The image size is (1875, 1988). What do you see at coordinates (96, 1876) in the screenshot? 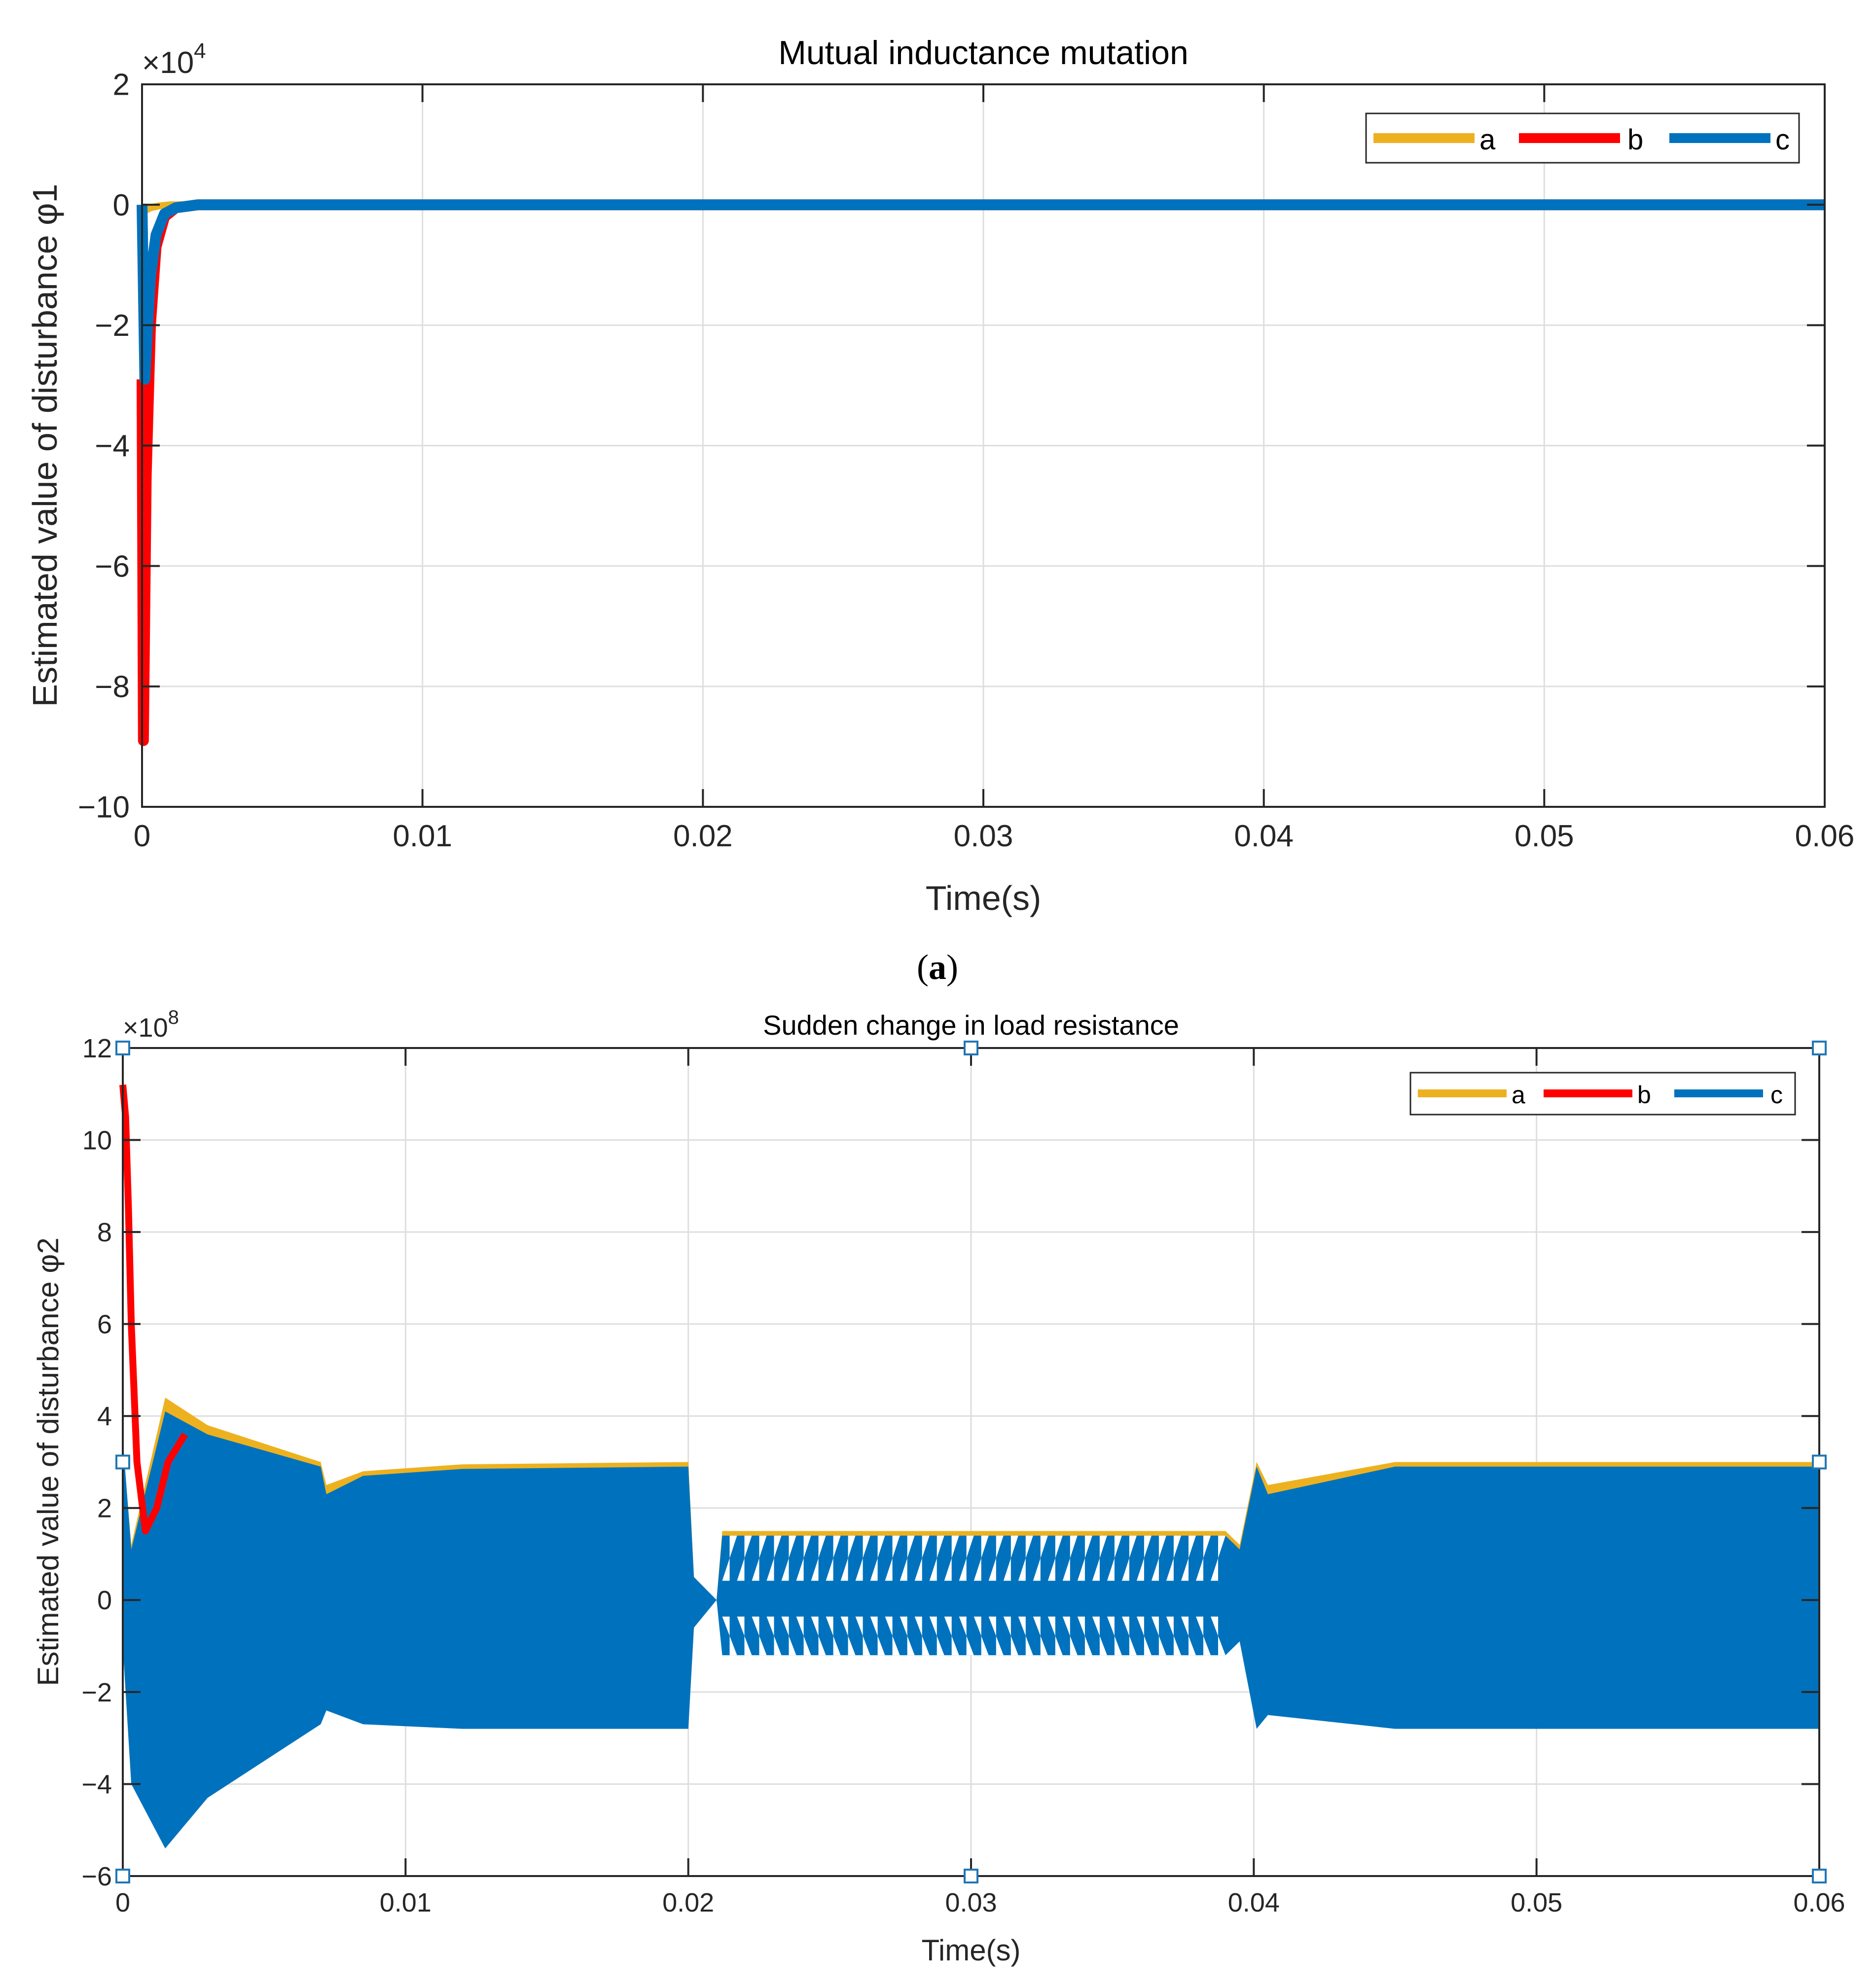
I see `y-tick-label-b: −6` at bounding box center [96, 1876].